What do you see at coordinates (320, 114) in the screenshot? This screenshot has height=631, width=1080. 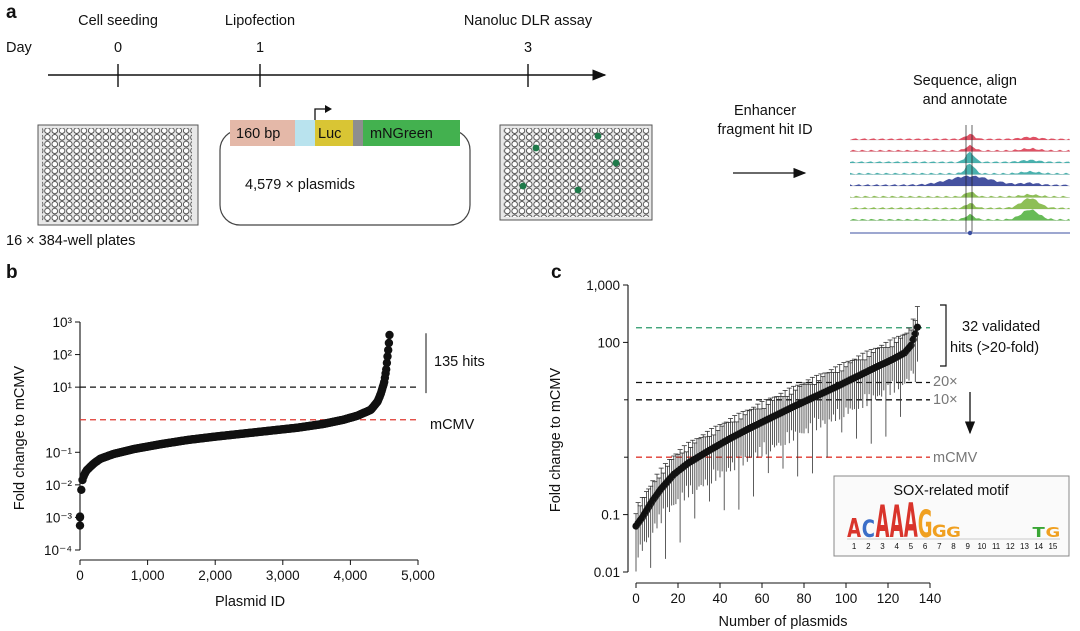 I see `promoter-arrow-icon` at bounding box center [320, 114].